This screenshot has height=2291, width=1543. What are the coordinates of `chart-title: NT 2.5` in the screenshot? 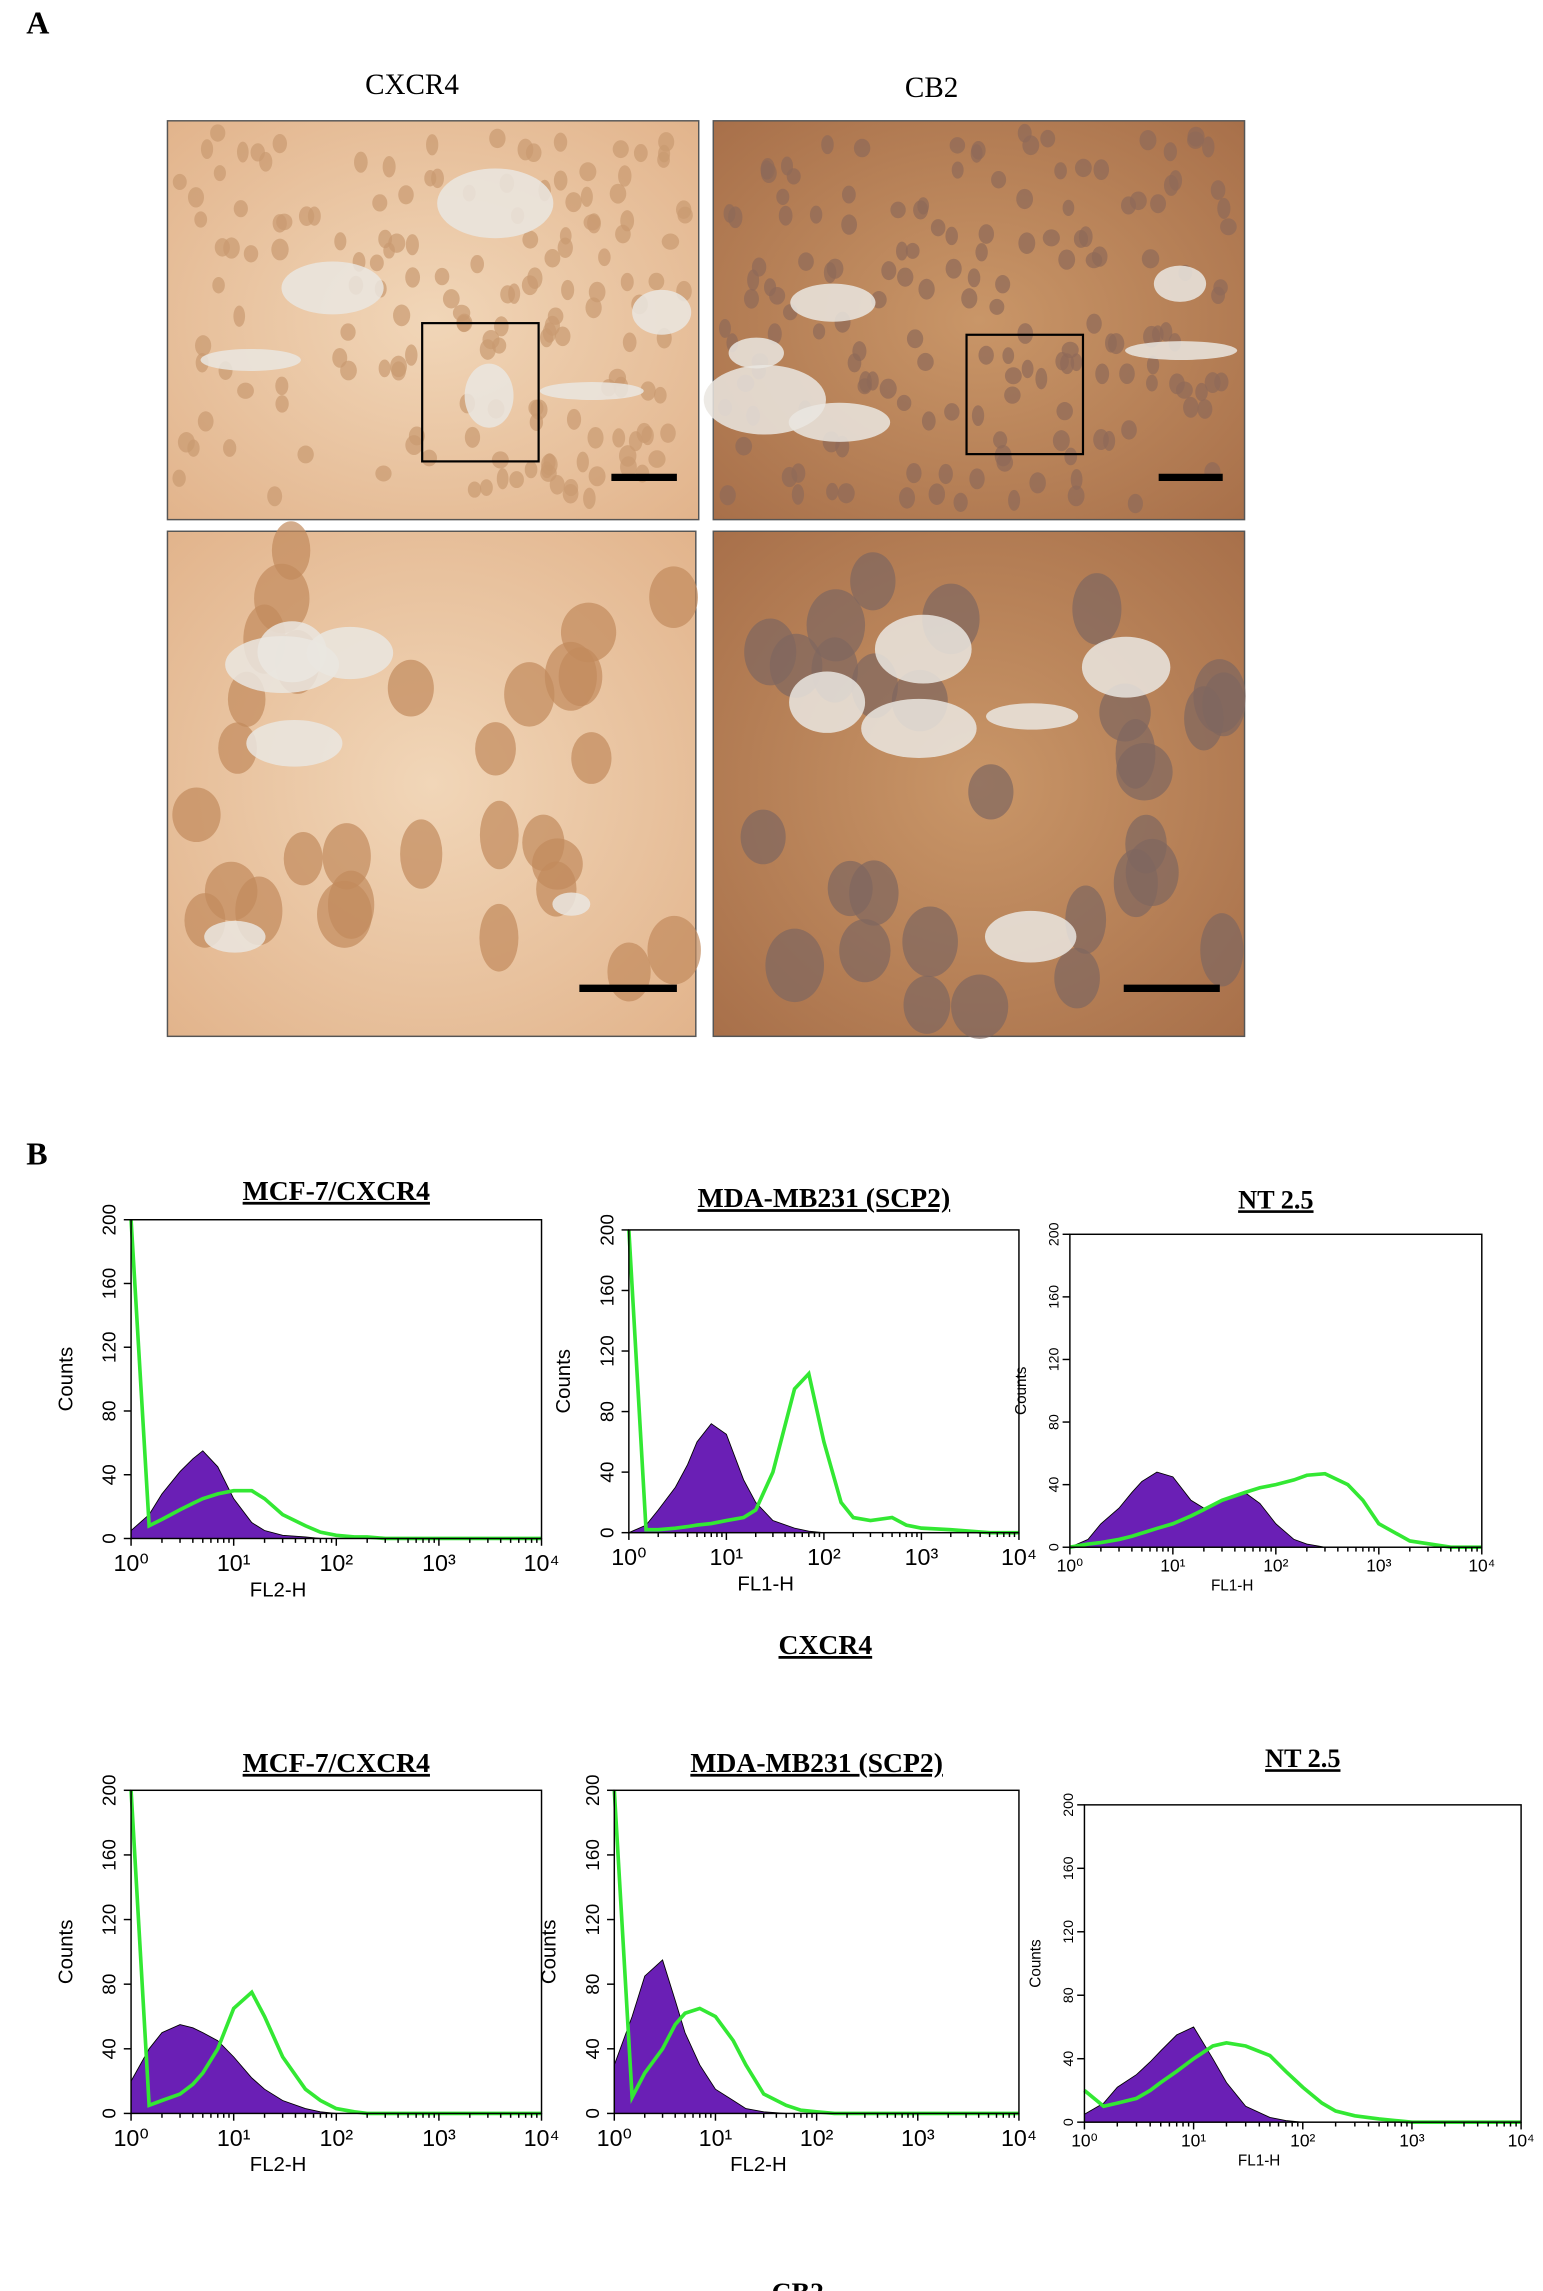 It's located at (1275, 1199).